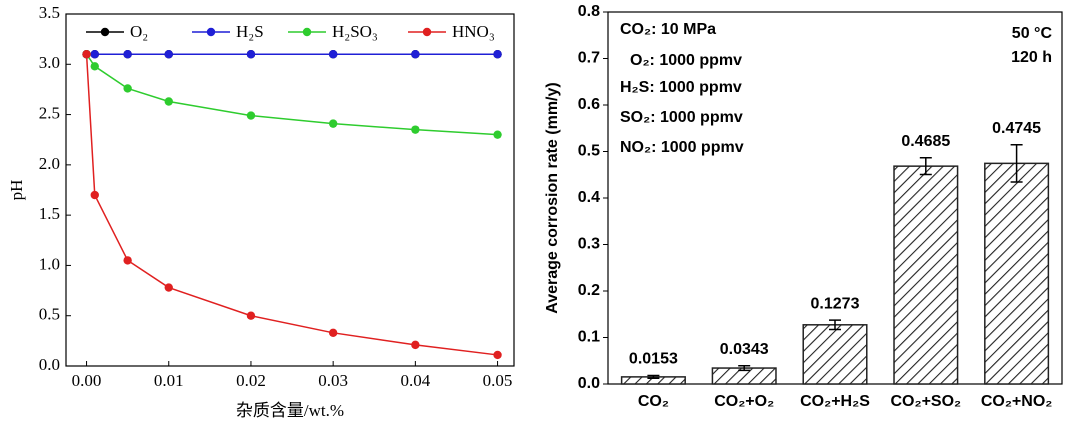  Describe the element at coordinates (87, 380) in the screenshot. I see `x-tick-label: 0.00` at that location.